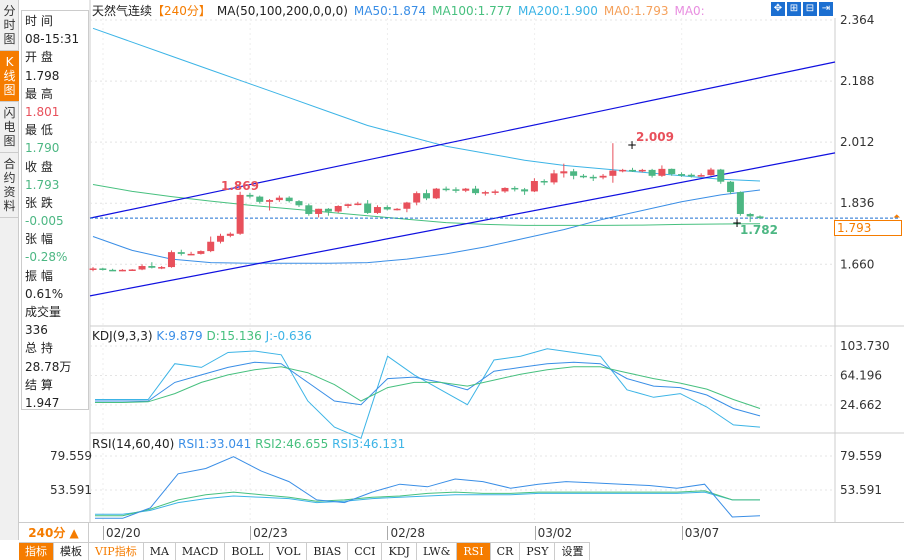 The image size is (904, 560). I want to click on zoom-out-icon: ⊟, so click(810, 9).